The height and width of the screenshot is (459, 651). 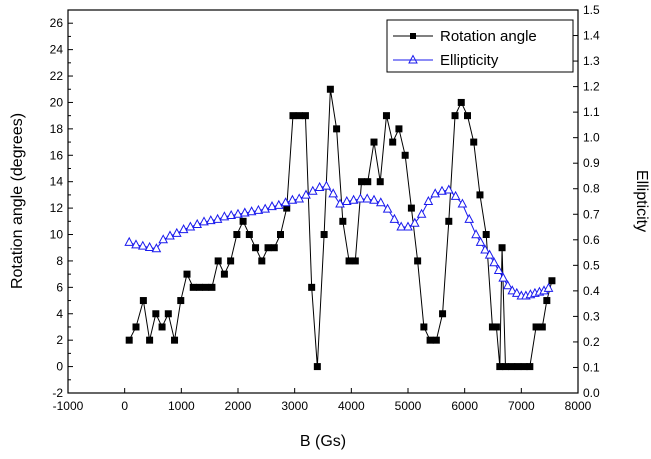 I want to click on left-y-tick-label: 12, so click(x=57, y=208).